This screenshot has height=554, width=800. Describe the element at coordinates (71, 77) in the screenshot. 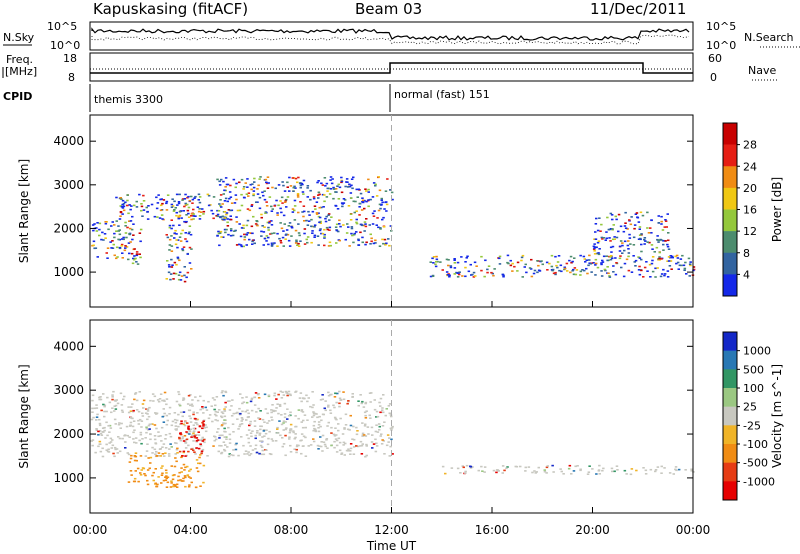

I see `freq-tick-bottom: 8` at that location.